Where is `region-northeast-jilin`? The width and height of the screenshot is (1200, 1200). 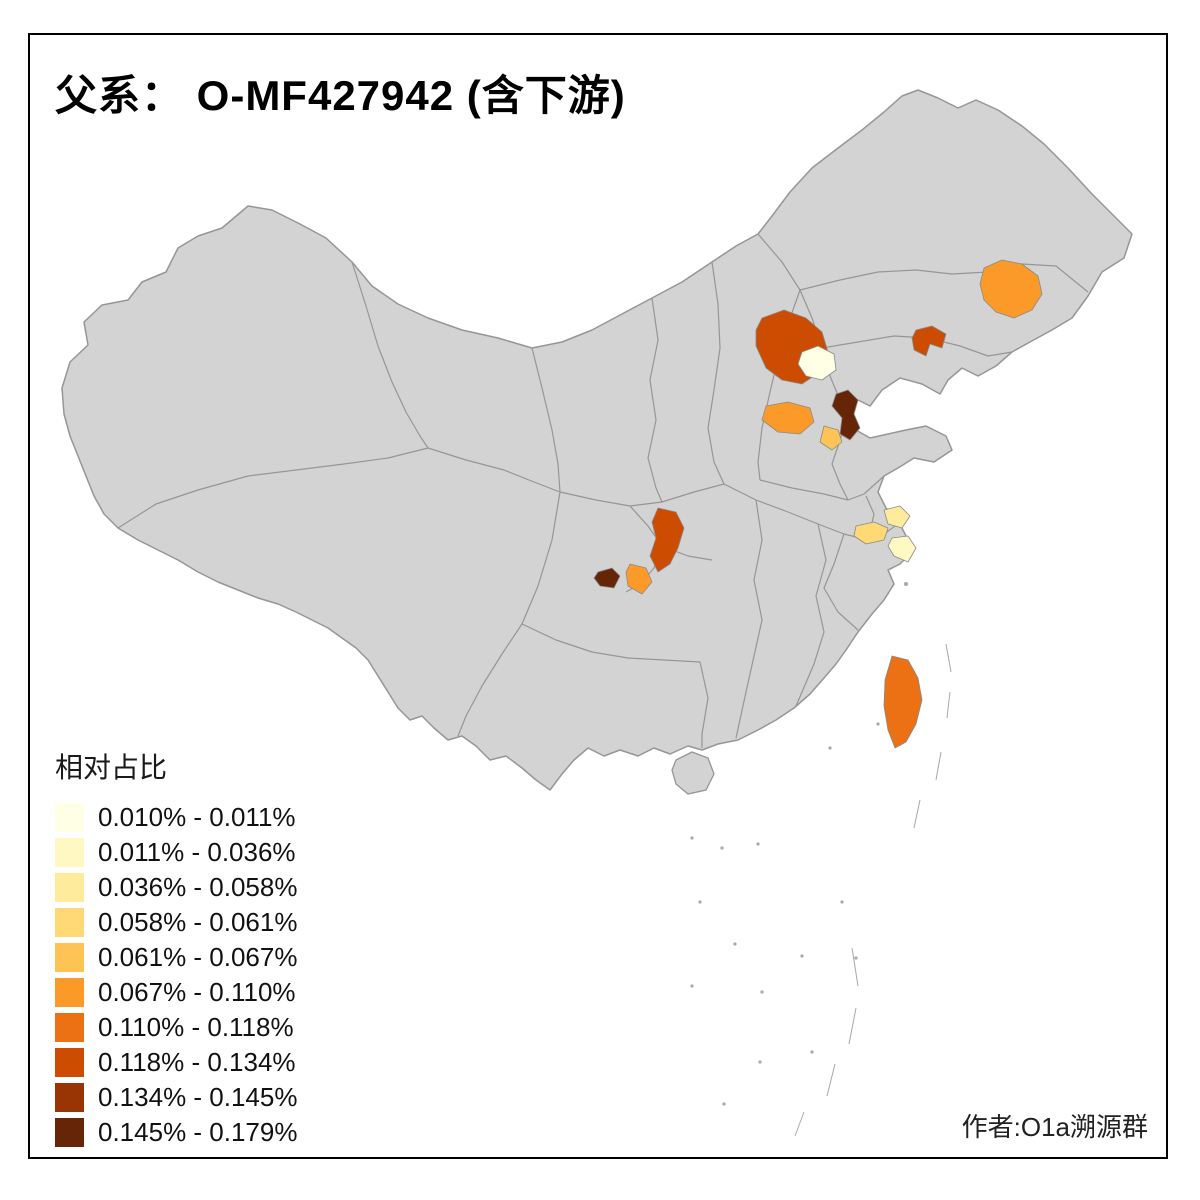
region-northeast-jilin is located at coordinates (1011, 289).